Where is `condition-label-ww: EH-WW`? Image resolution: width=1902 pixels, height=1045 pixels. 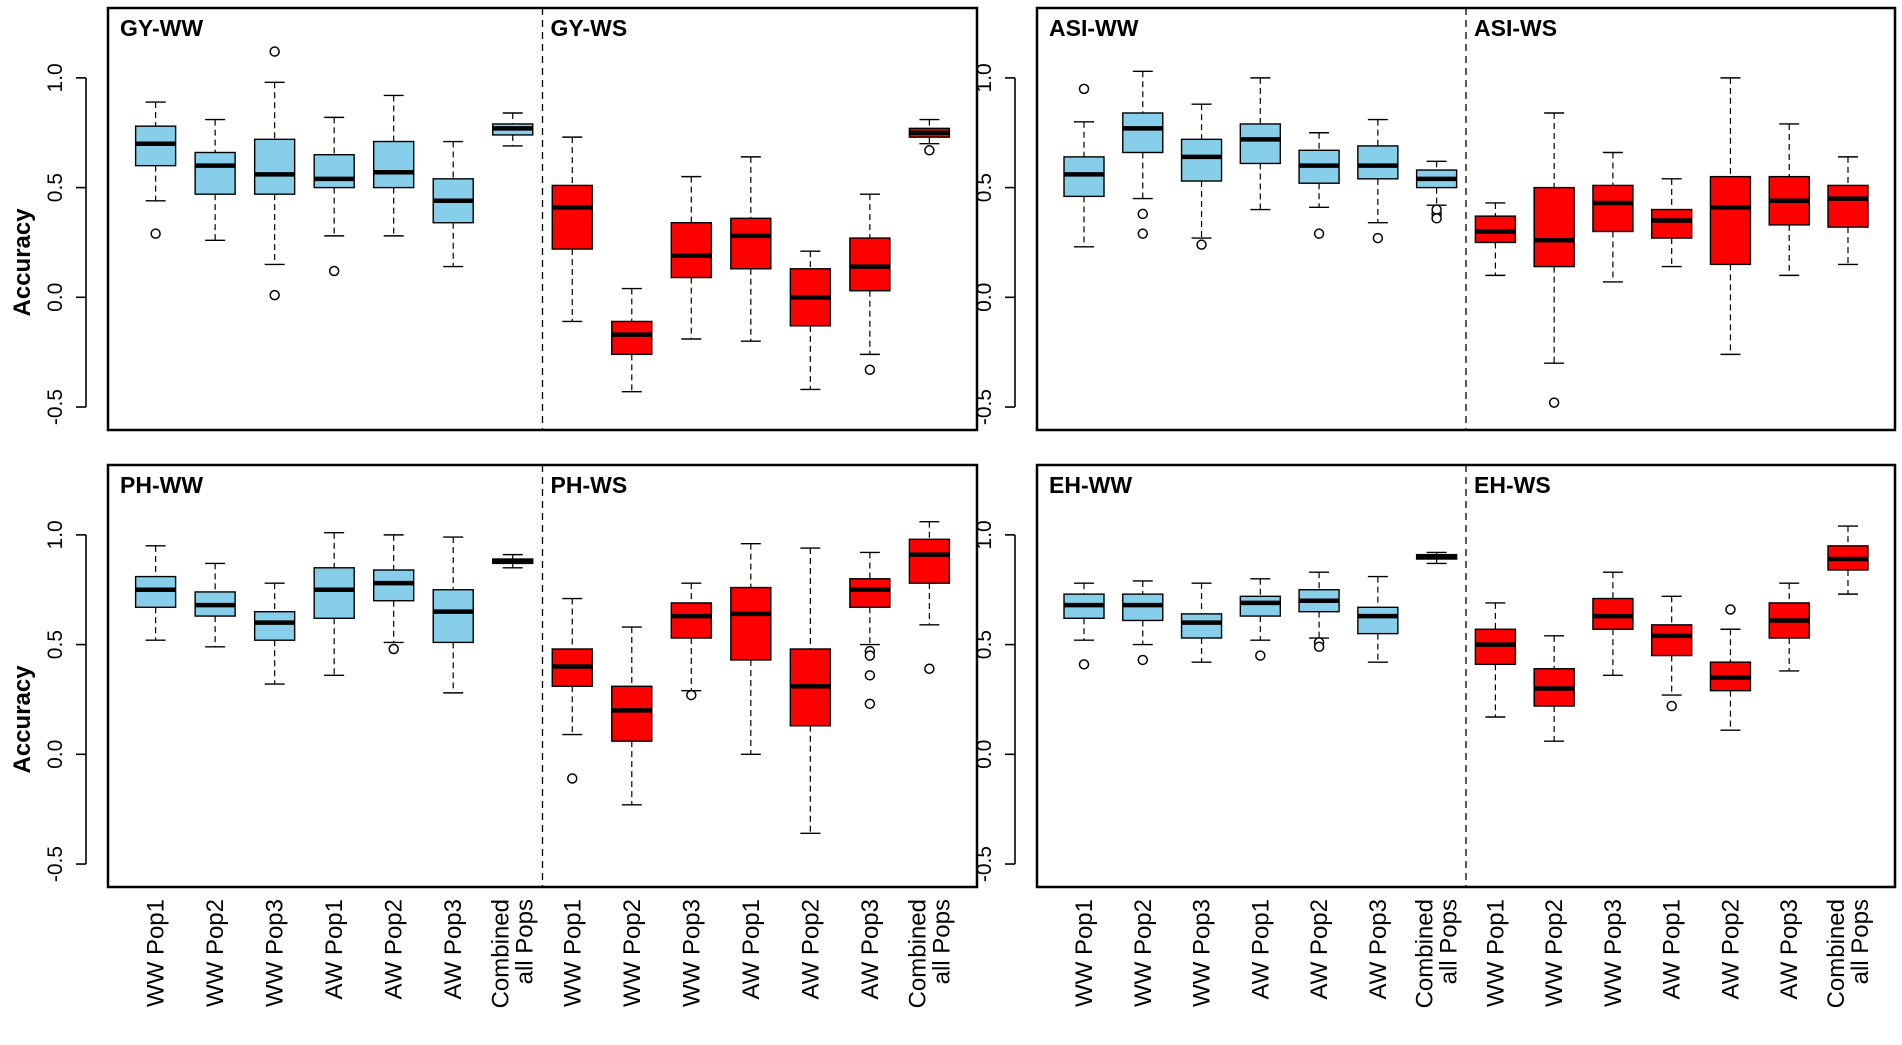
condition-label-ww: EH-WW is located at coordinates (1090, 485).